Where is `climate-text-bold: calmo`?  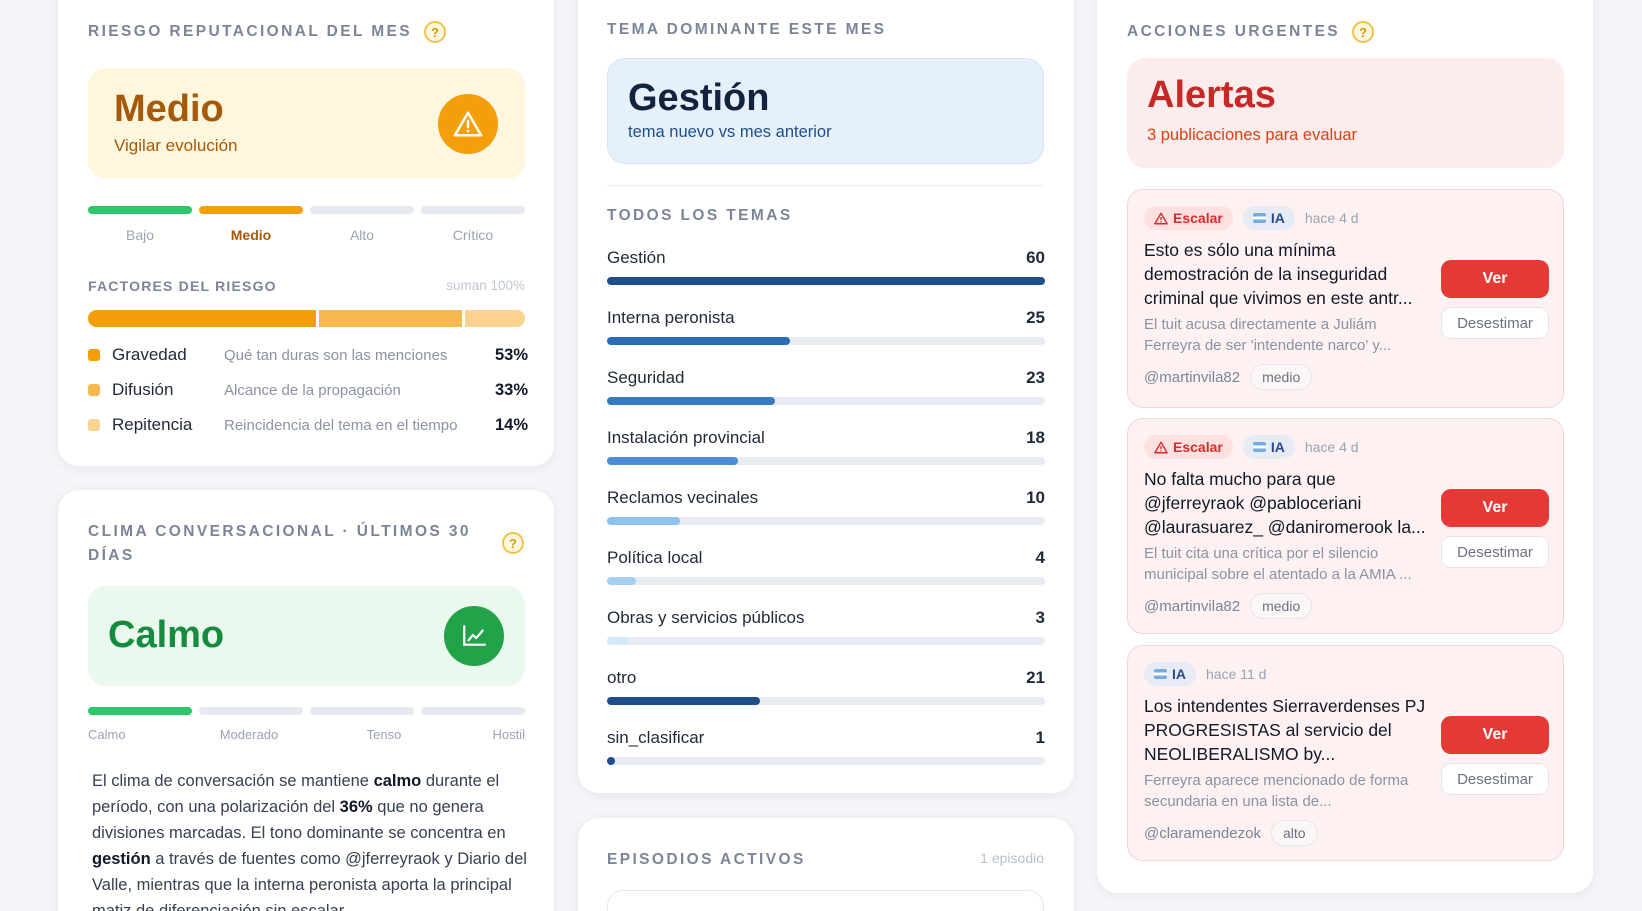
climate-text-bold: calmo is located at coordinates (397, 781).